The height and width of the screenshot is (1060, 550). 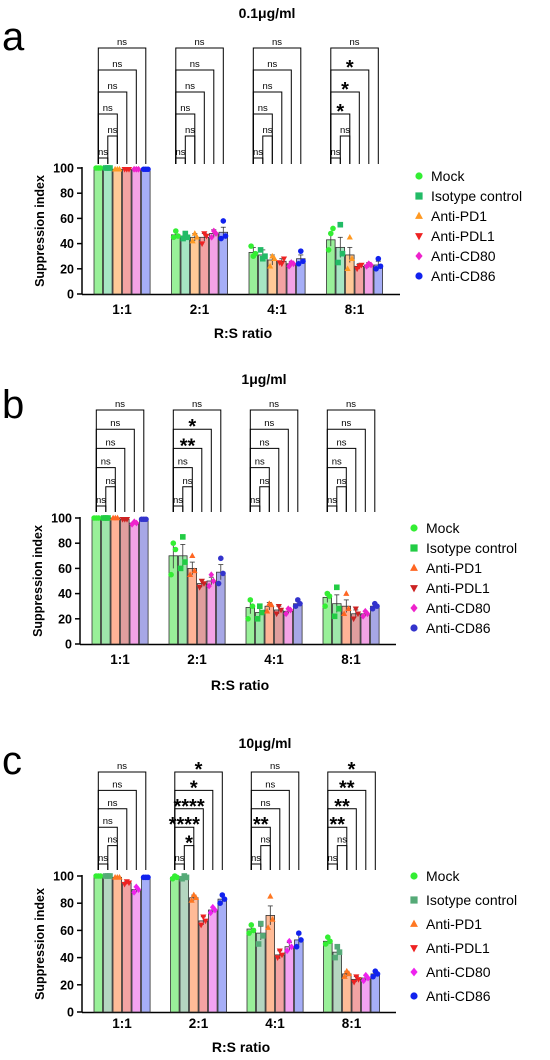 What do you see at coordinates (275, 1023) in the screenshot?
I see `x-tick-label: 4:1` at bounding box center [275, 1023].